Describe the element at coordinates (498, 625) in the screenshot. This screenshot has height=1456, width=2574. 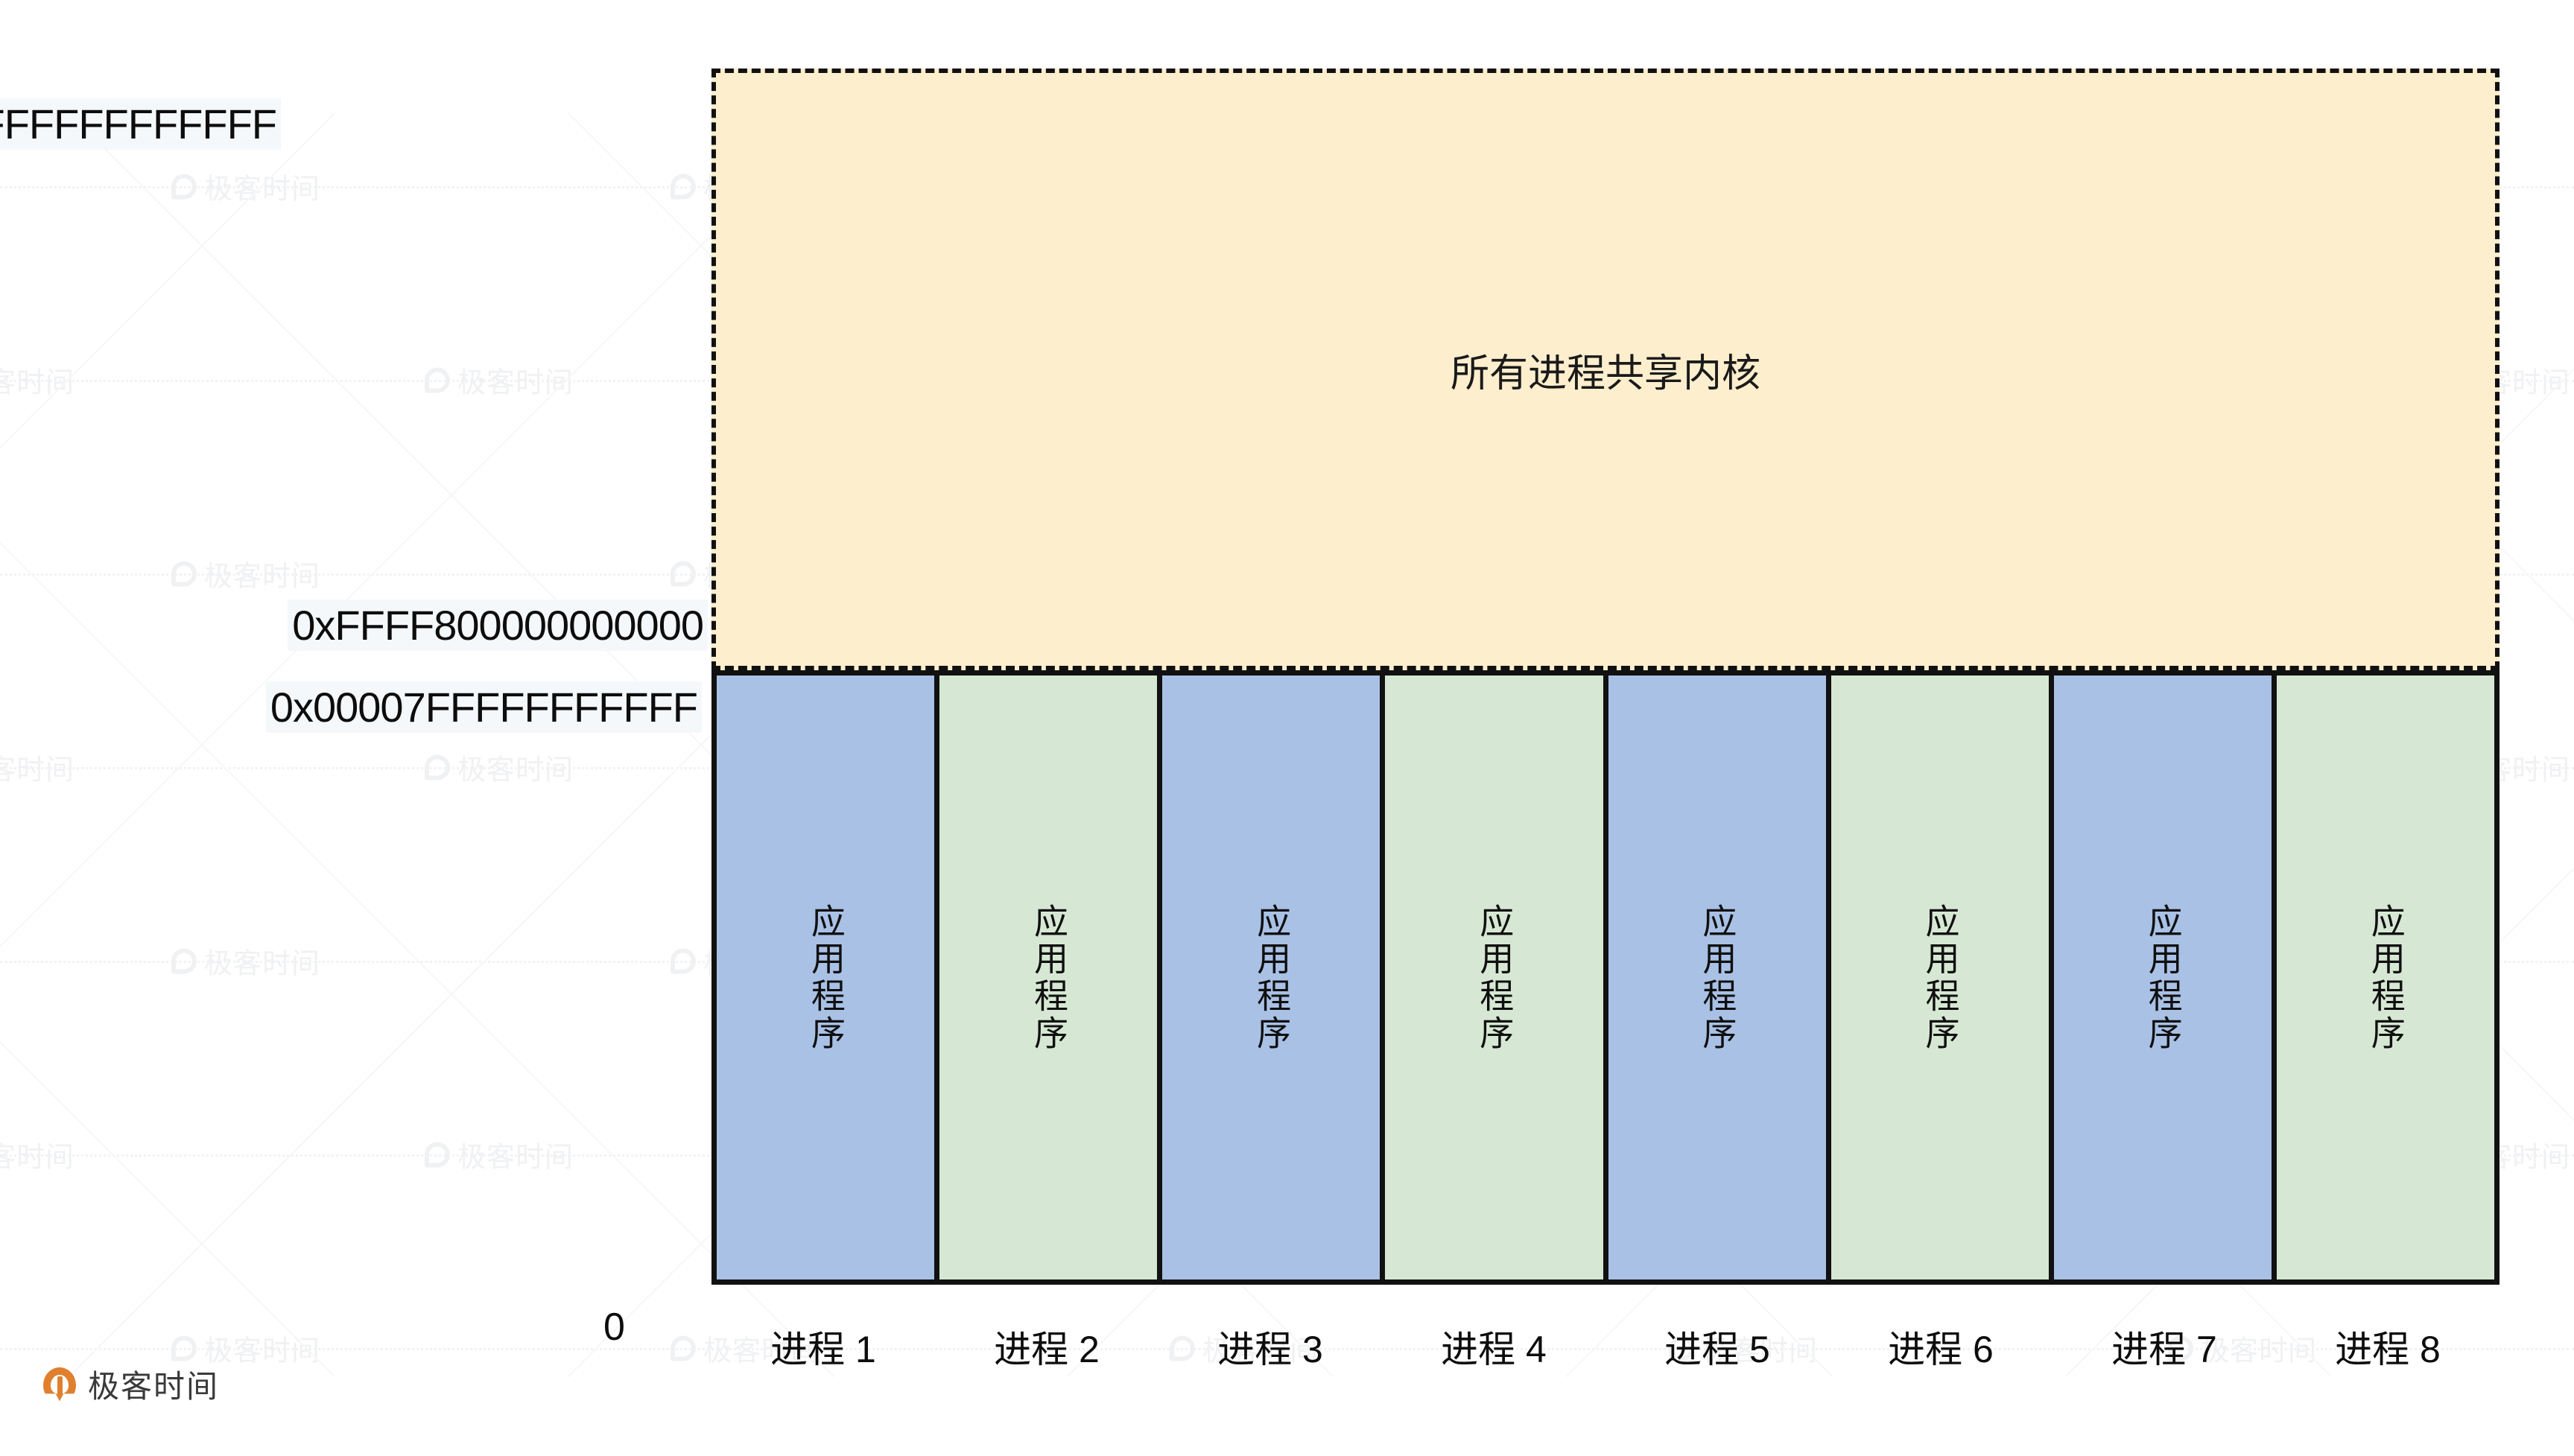
I see `address-label-kernel-base: 0xFFFF800000000000` at that location.